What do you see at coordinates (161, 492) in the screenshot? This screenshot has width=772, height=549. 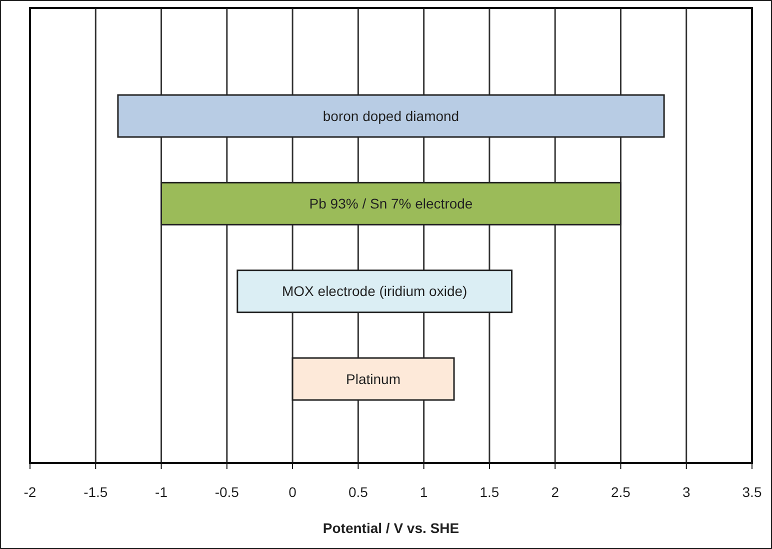 I see `x-tick-label: -1` at bounding box center [161, 492].